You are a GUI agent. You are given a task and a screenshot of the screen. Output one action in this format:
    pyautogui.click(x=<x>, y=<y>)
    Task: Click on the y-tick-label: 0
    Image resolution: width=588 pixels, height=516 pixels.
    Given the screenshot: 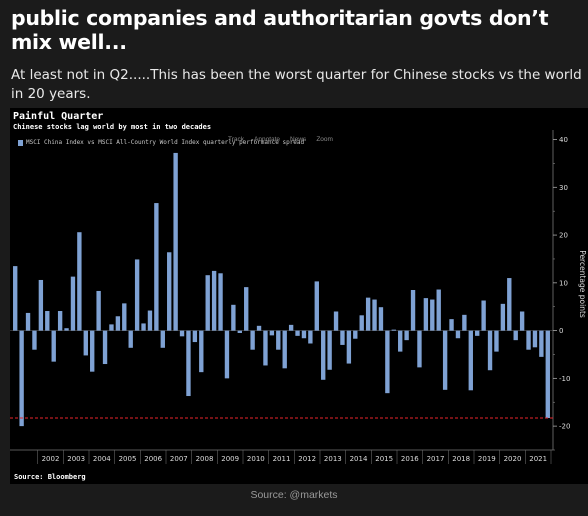 What is the action you would take?
    pyautogui.click(x=561, y=331)
    